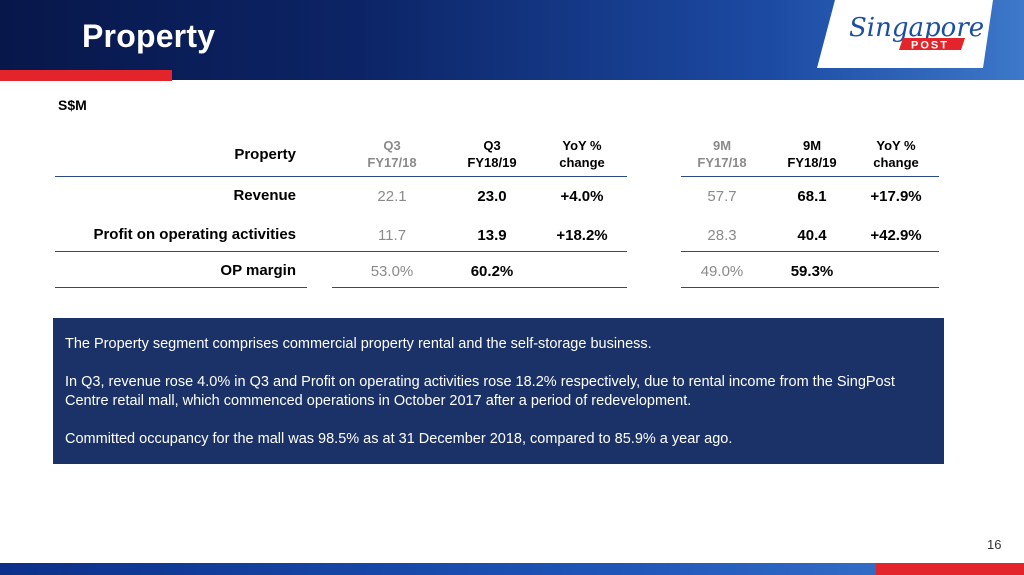 The image size is (1024, 575). What do you see at coordinates (264, 195) in the screenshot?
I see `row-label-revenue: Revenue` at bounding box center [264, 195].